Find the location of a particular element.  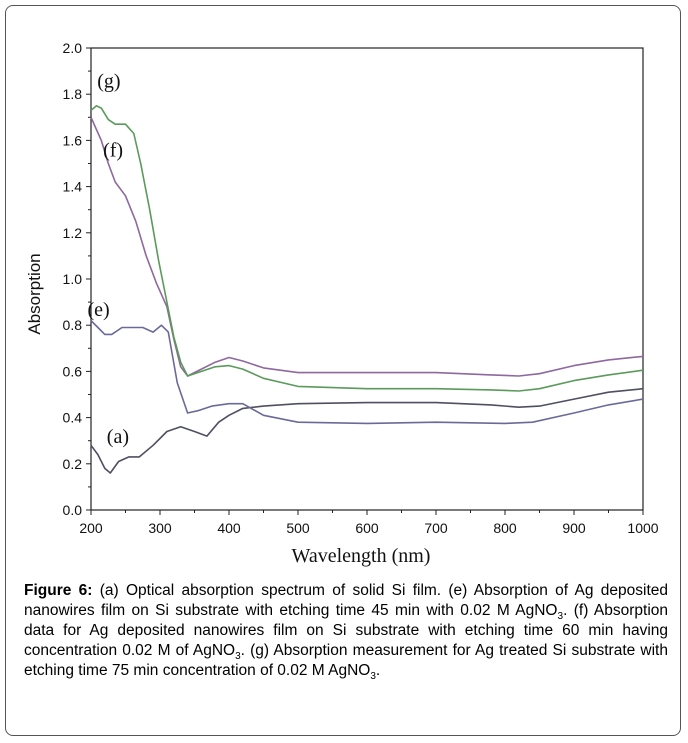

x-tick-label: 1000 is located at coordinates (642, 528).